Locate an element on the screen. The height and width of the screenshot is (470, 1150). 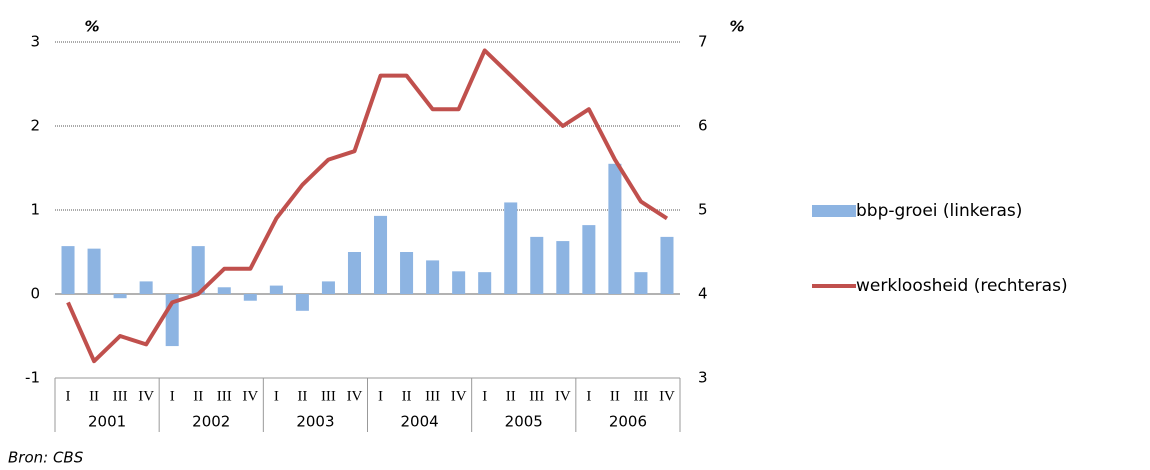
y-tick-label: -1 is located at coordinates (32, 378).